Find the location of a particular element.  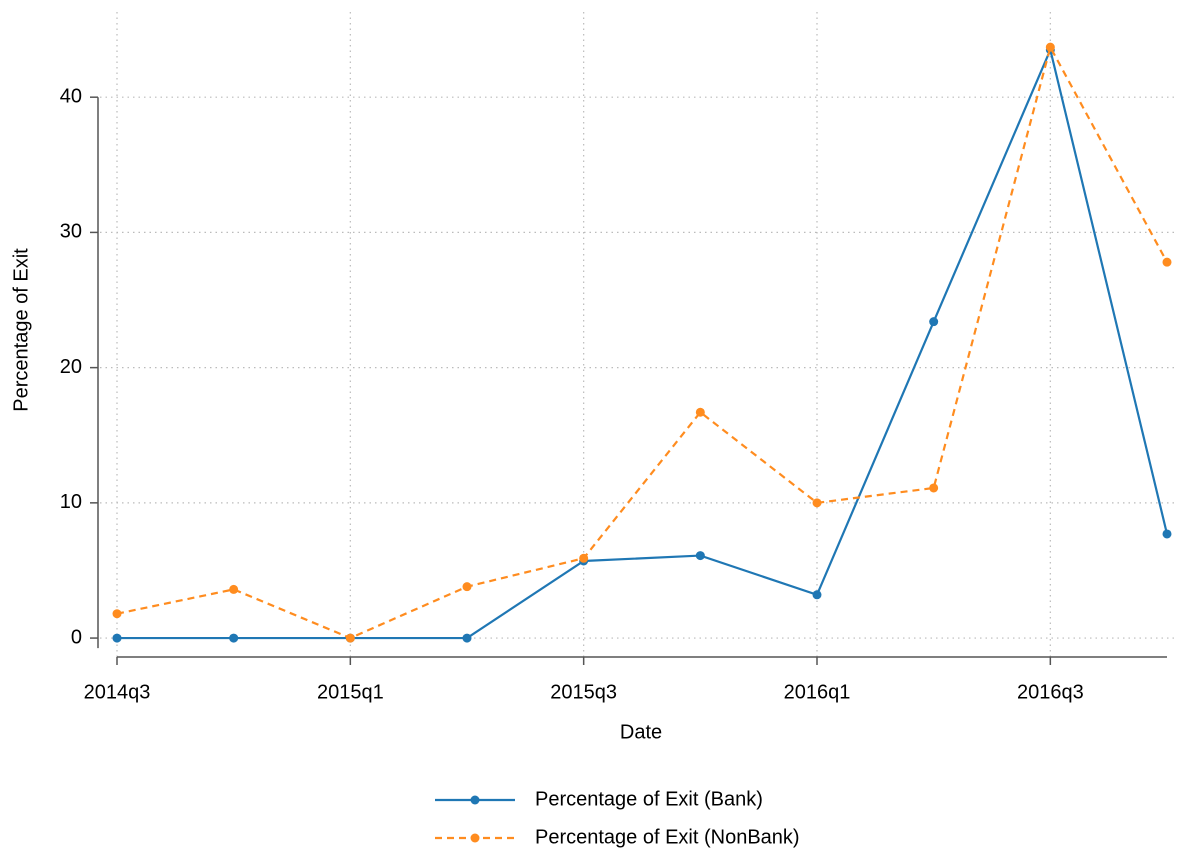

y-tick-label: 30 is located at coordinates (71, 232).